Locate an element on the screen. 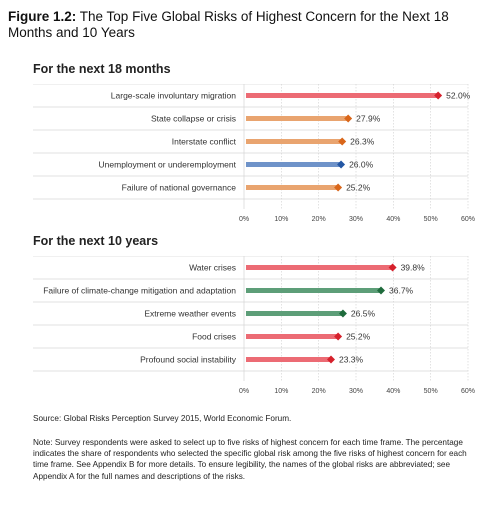  value-label: 23.3% is located at coordinates (351, 360).